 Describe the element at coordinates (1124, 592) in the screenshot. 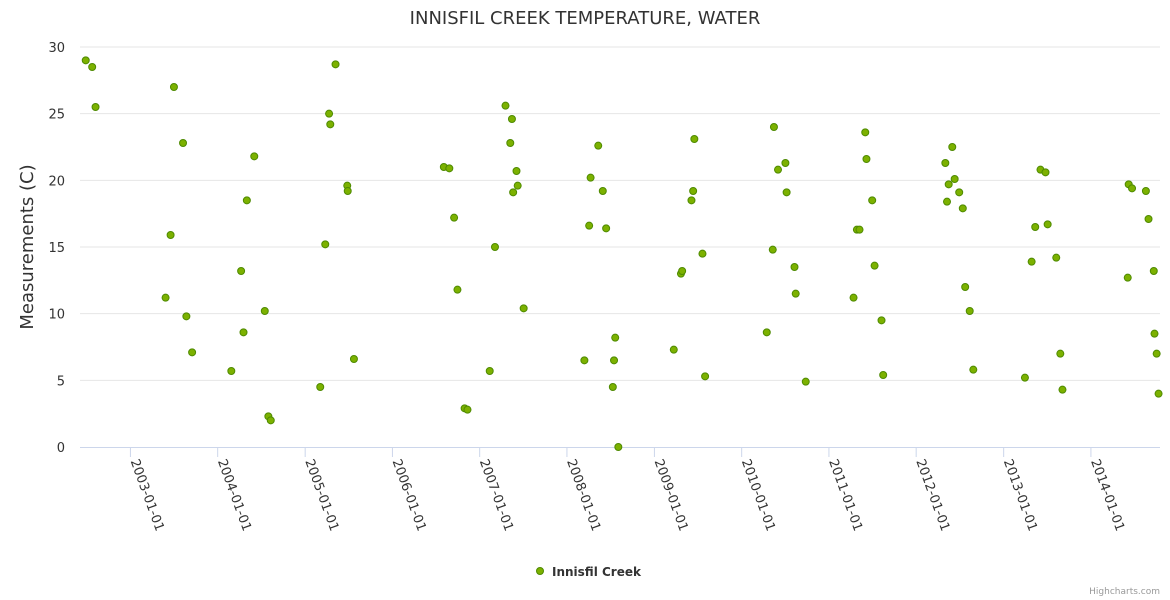

I see `credits-link: Highcharts.com` at that location.